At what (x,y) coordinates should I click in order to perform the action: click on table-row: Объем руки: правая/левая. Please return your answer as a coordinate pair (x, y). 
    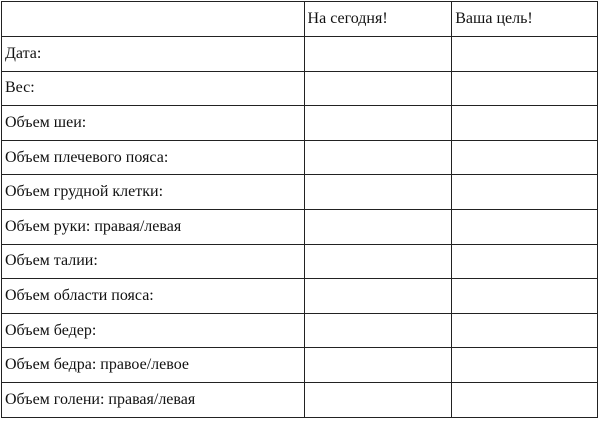
    Looking at the image, I should click on (299, 226).